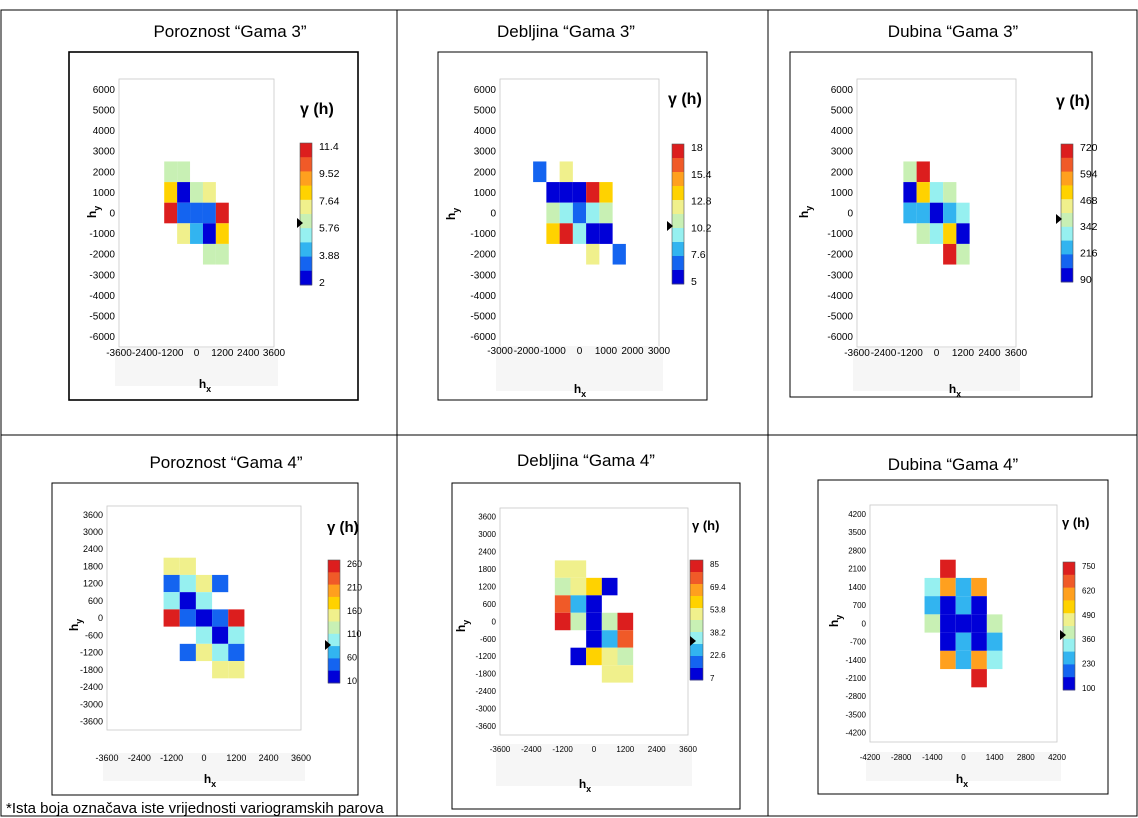 This screenshot has height=818, width=1138. I want to click on y-tick-label: 1200, so click(93, 584).